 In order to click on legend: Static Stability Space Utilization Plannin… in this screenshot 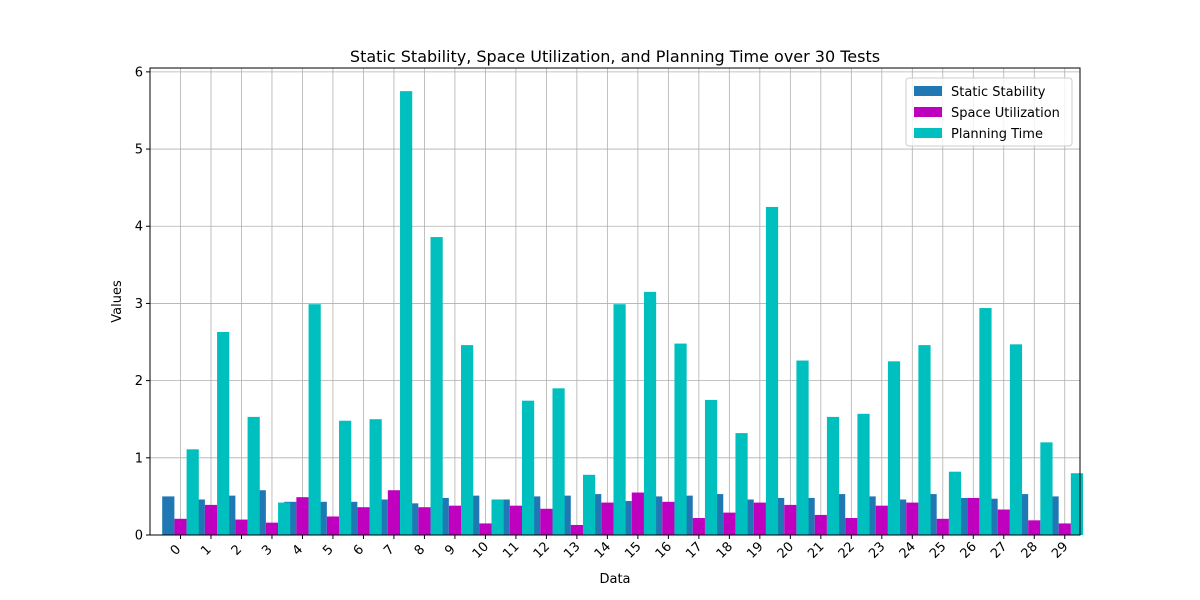, I will do `click(989, 112)`.